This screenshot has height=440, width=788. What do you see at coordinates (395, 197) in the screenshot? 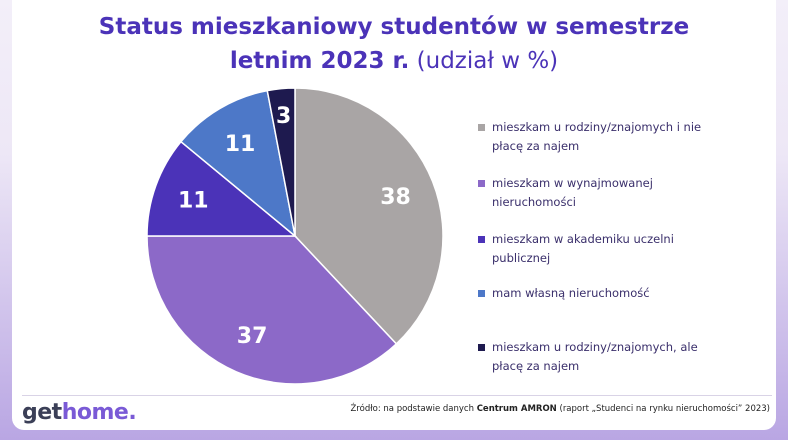
I see `slice-value-label: 38` at bounding box center [395, 197].